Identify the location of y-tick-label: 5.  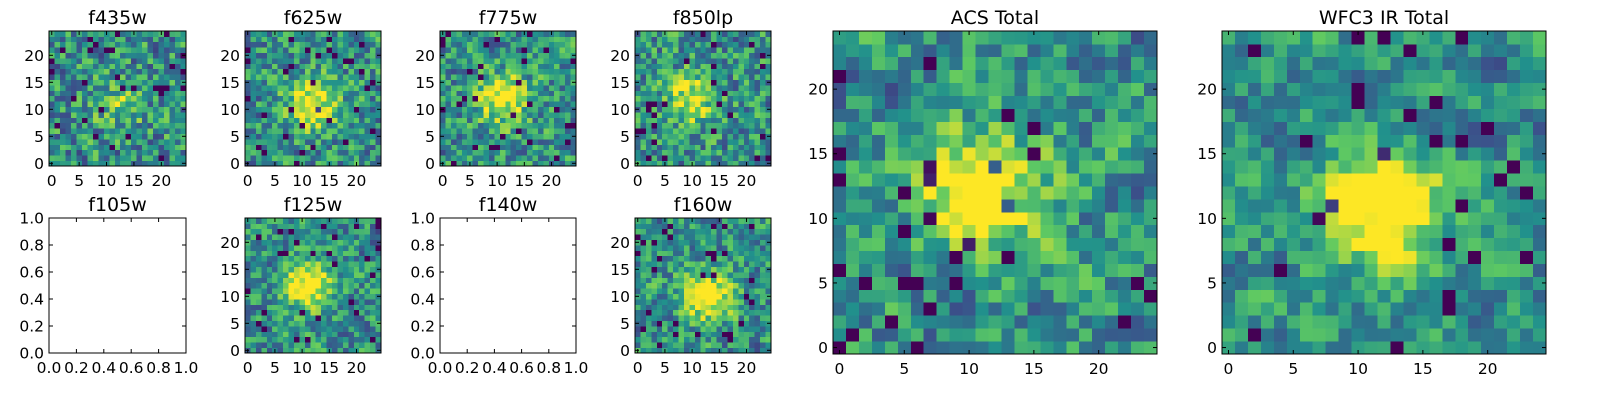
(823, 283).